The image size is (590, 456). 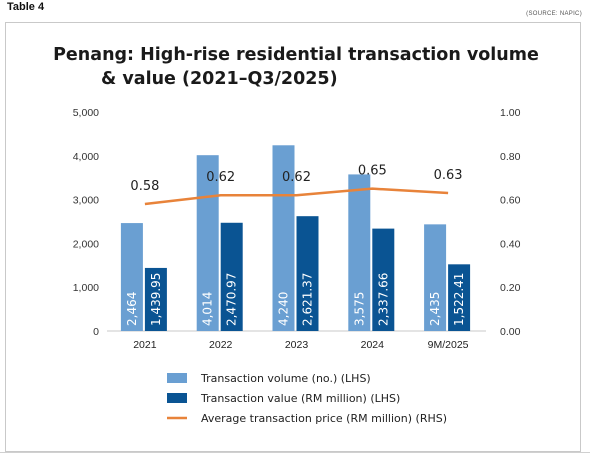 I want to click on chart-title-line-2: & value (2021–Q3/2025), so click(x=219, y=79).